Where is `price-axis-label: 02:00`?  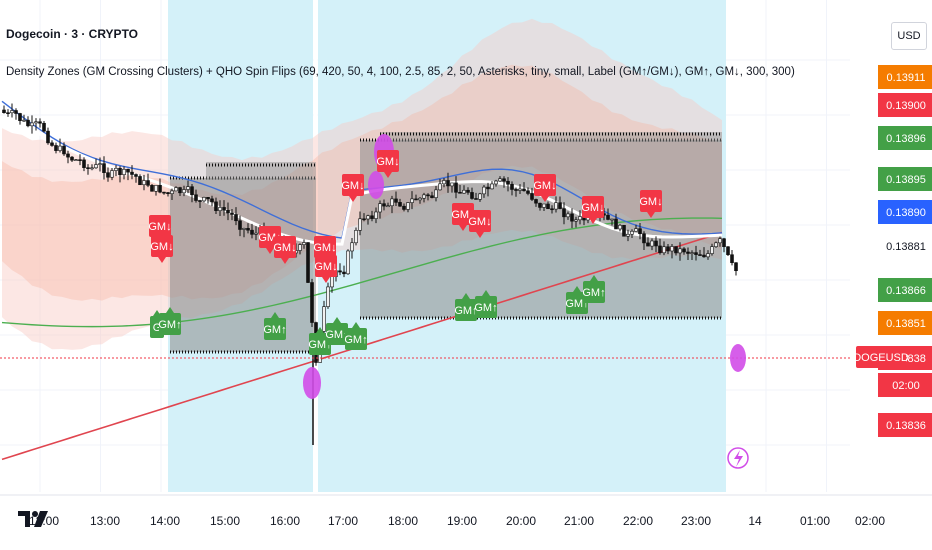 price-axis-label: 02:00 is located at coordinates (905, 385).